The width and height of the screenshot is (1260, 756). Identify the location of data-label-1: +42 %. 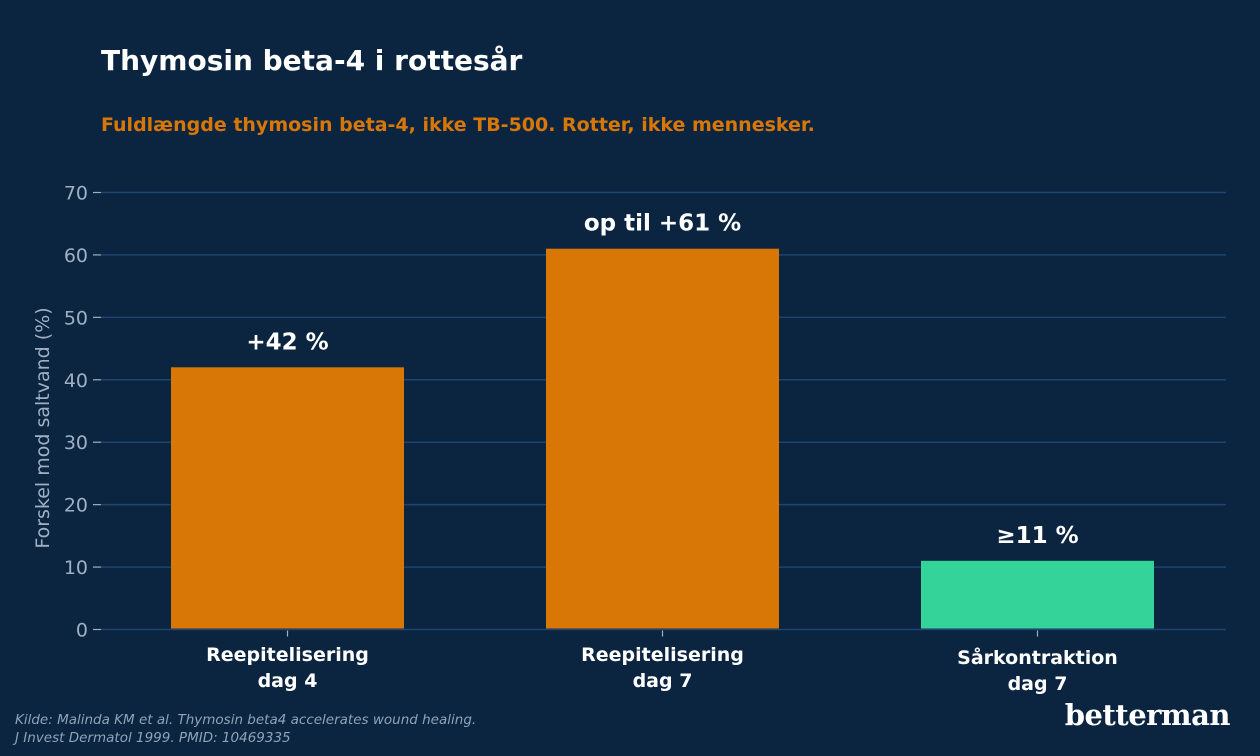
(287, 342).